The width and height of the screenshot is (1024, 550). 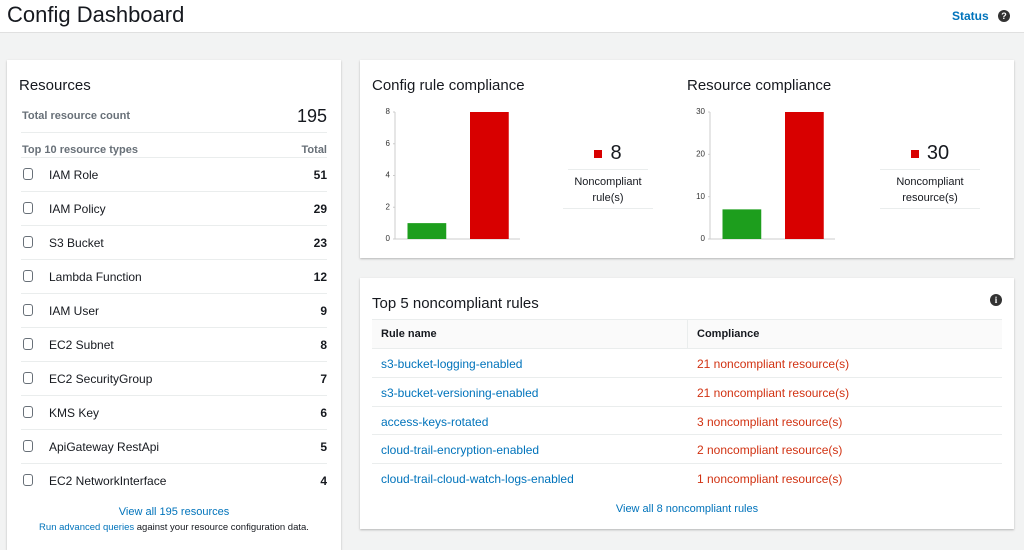 What do you see at coordinates (174, 480) in the screenshot?
I see `resource-row: EC2 NetworkInterface 4` at bounding box center [174, 480].